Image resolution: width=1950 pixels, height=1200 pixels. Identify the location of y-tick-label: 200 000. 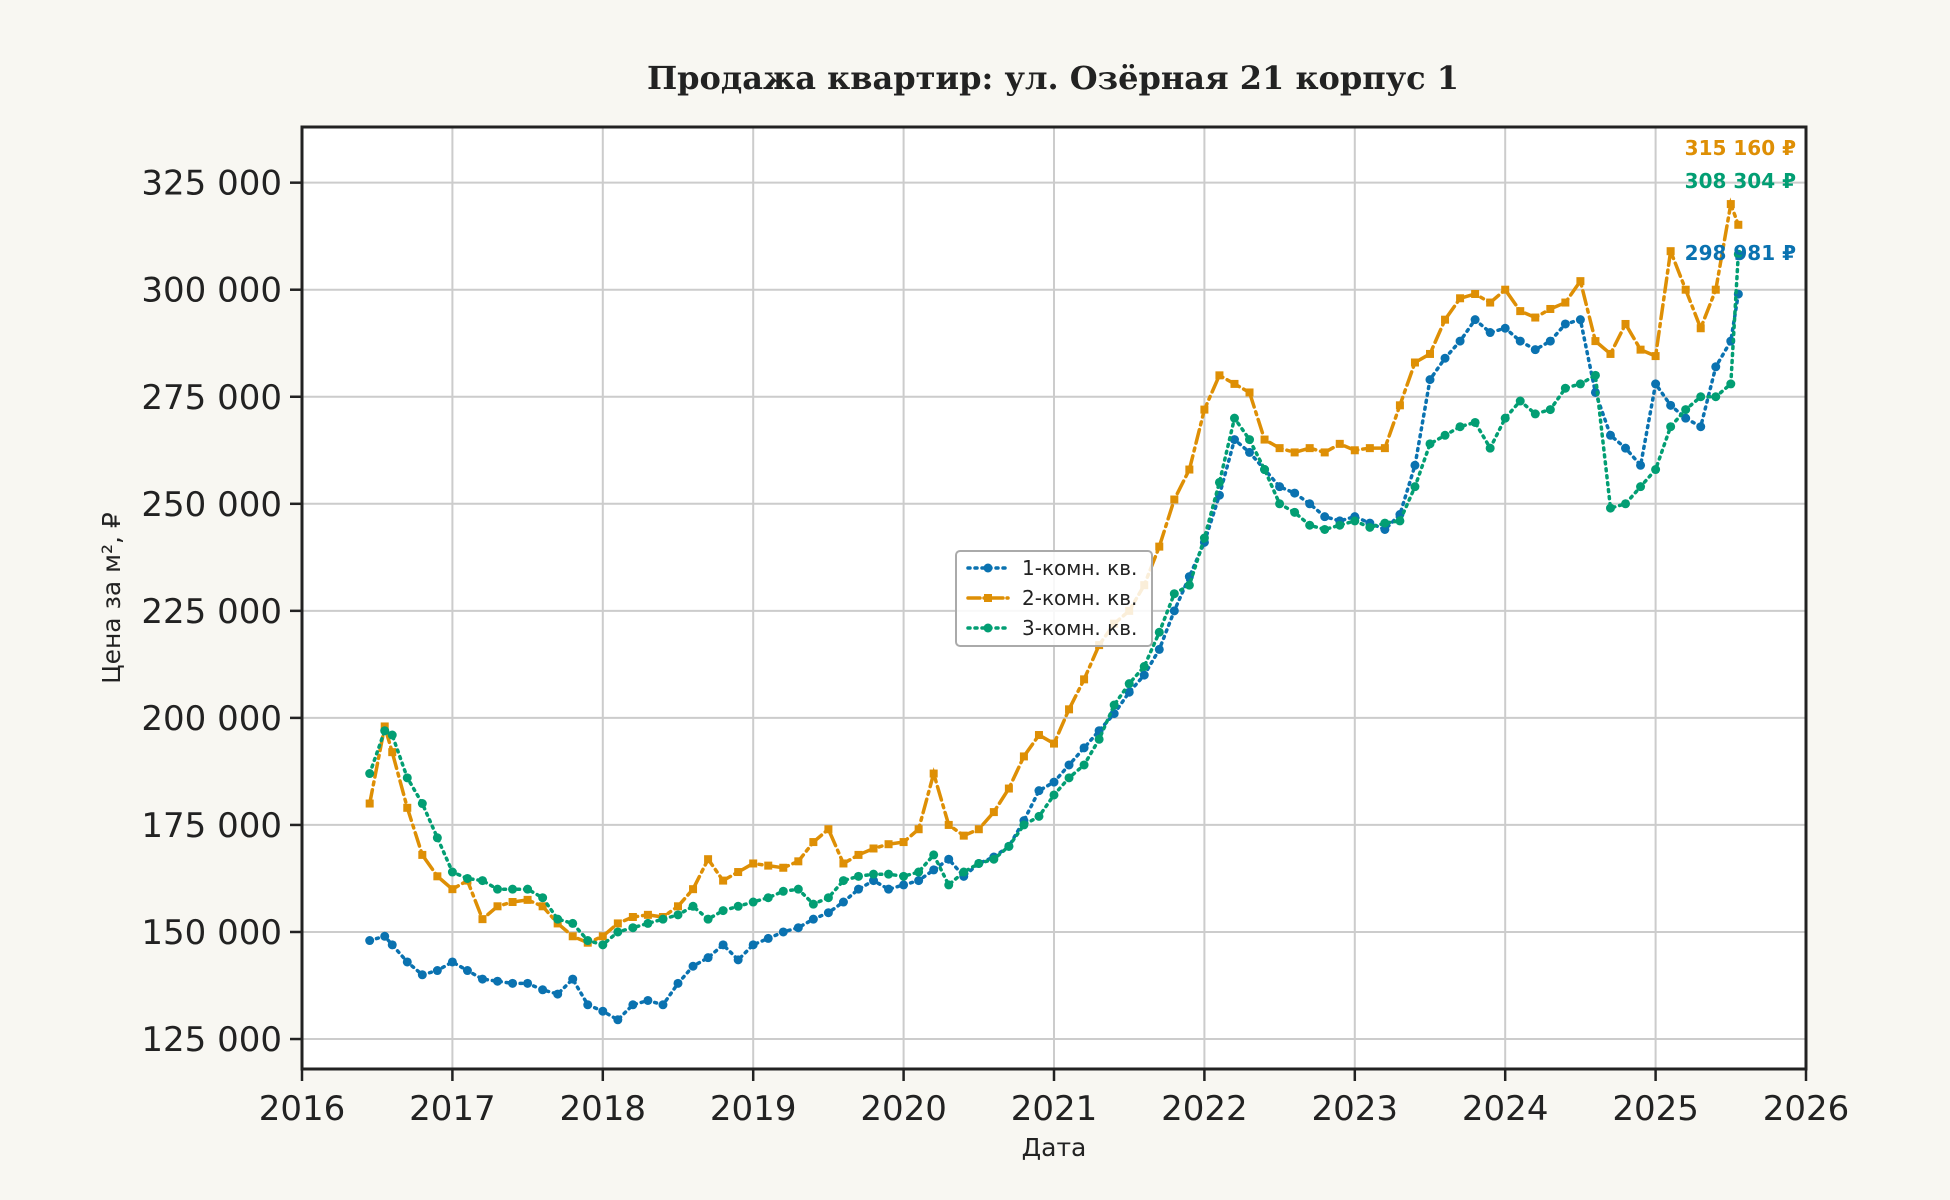
(211, 719).